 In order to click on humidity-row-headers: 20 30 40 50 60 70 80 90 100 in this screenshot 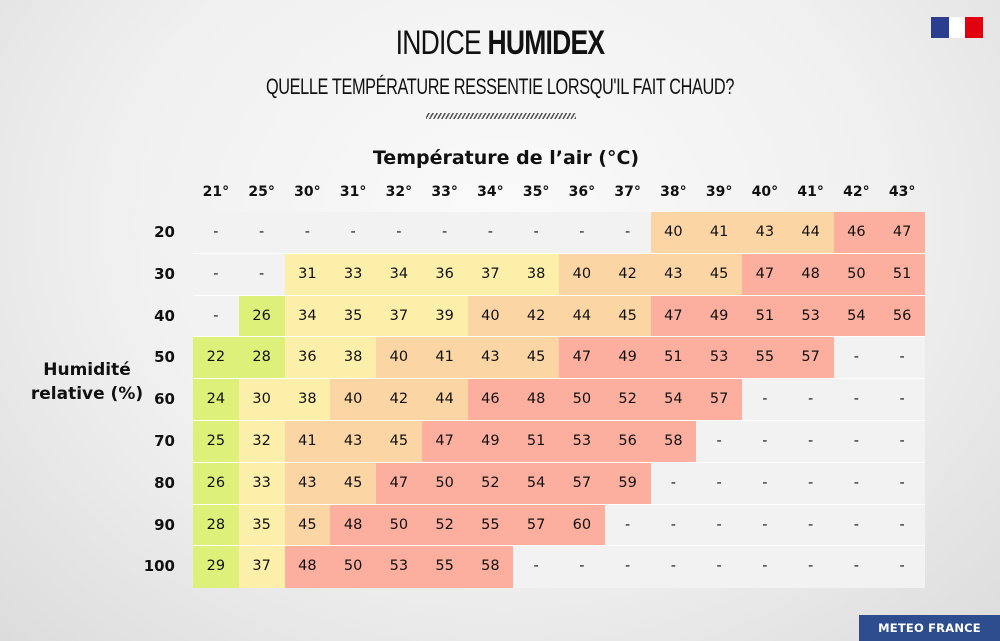, I will do `click(160, 400)`.